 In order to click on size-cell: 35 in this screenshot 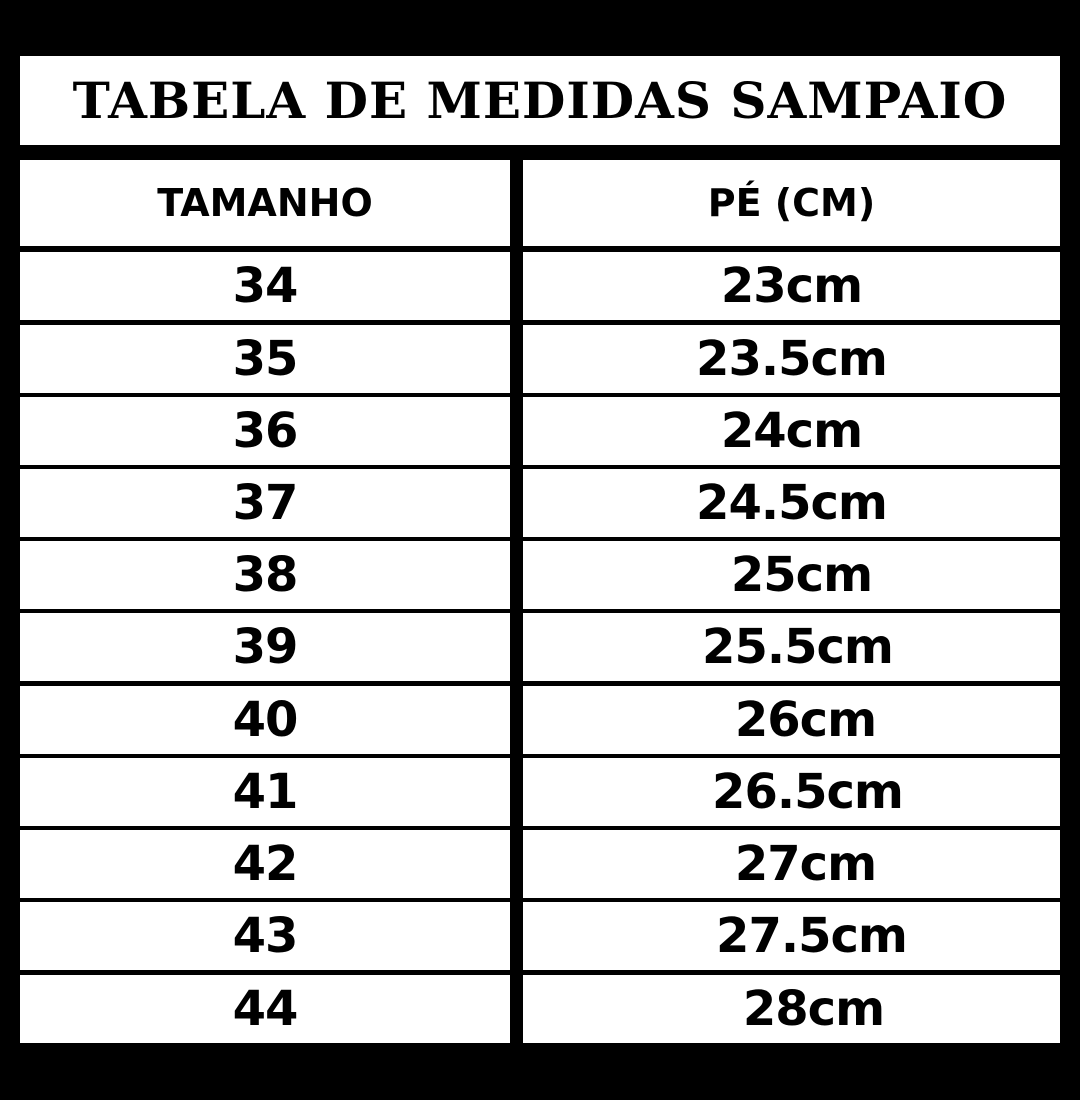, I will do `click(265, 359)`.